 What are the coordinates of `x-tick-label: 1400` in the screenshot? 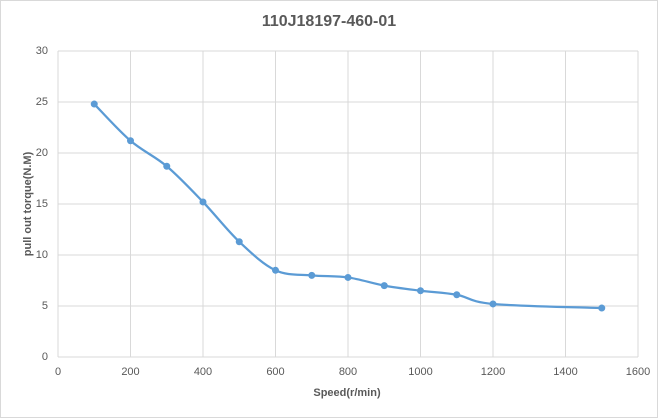 It's located at (565, 372).